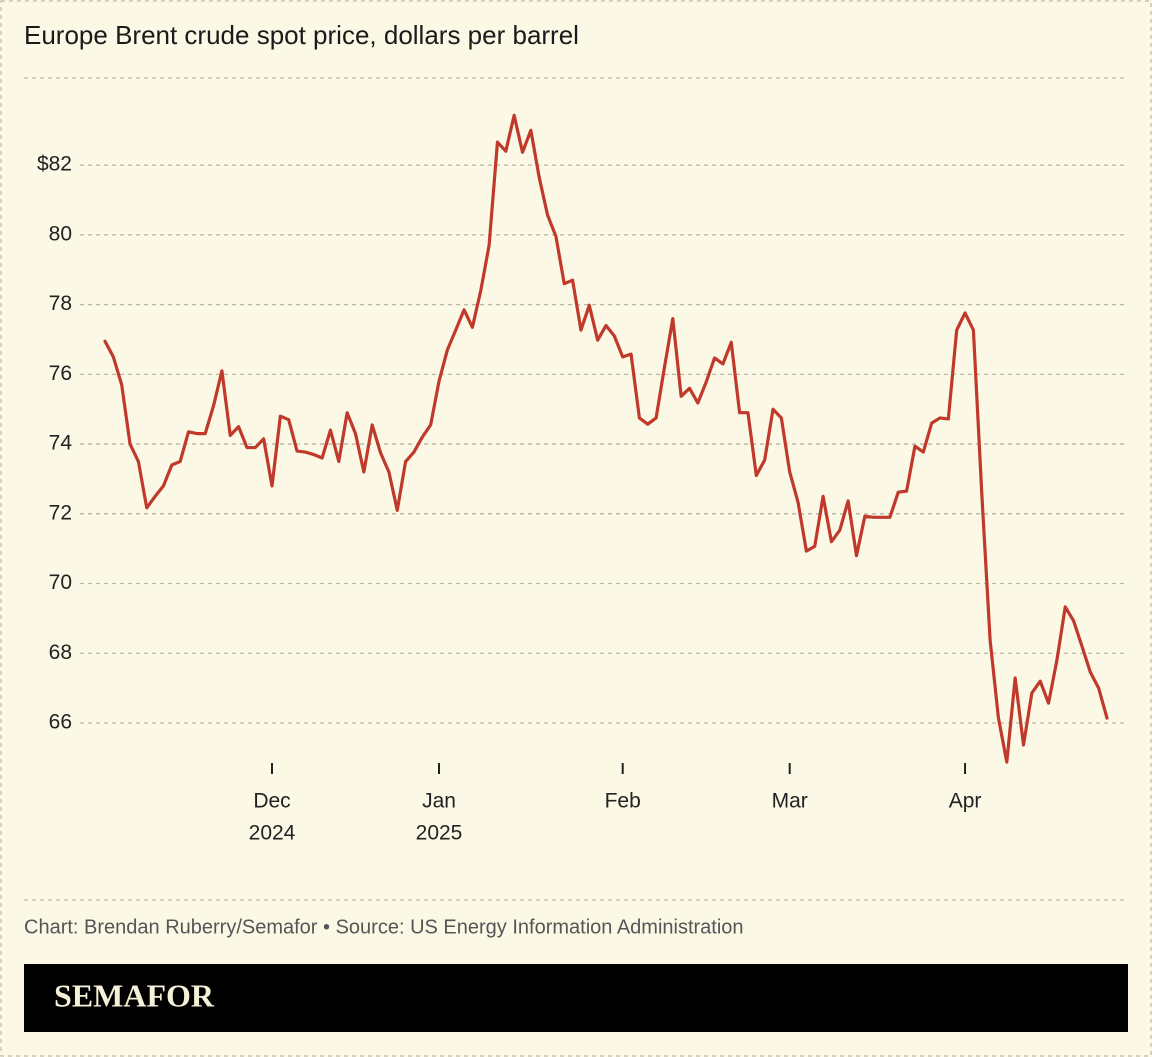  Describe the element at coordinates (623, 801) in the screenshot. I see `x-tick-label: Feb` at that location.